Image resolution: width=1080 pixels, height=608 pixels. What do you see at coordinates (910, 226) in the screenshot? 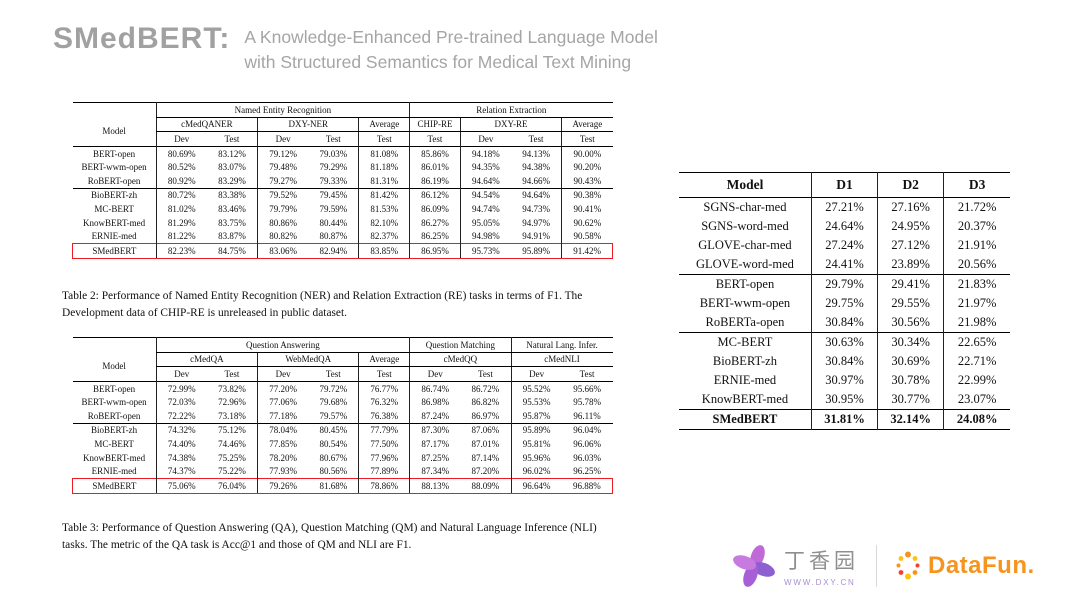
I see `value-cell: 24.95%` at bounding box center [910, 226].